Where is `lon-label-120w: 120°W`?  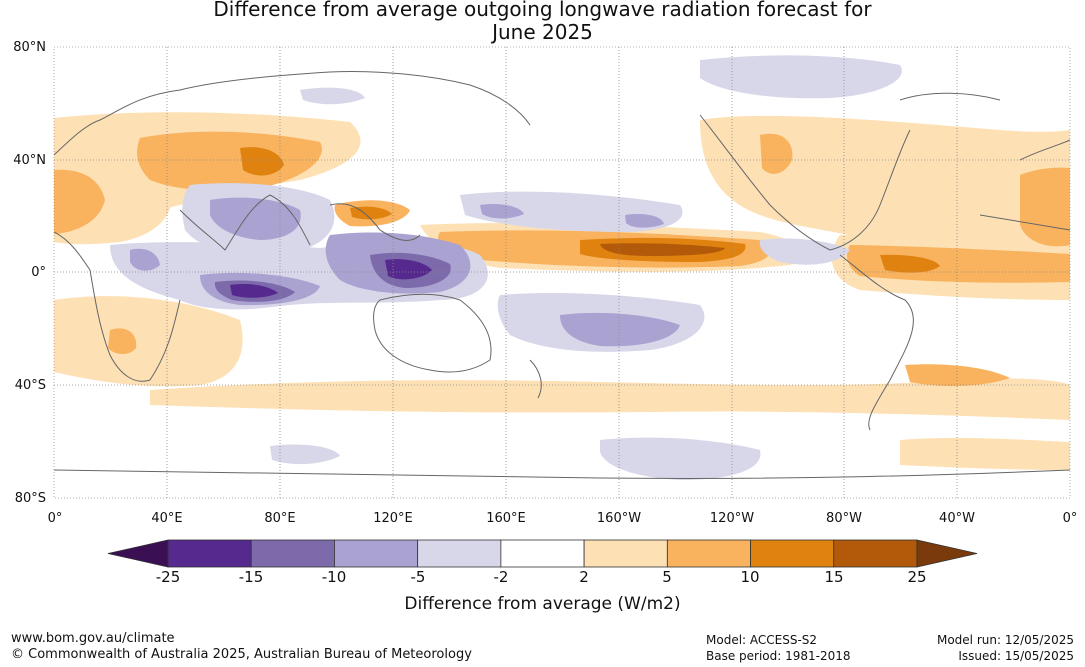 lon-label-120w: 120°W is located at coordinates (732, 518).